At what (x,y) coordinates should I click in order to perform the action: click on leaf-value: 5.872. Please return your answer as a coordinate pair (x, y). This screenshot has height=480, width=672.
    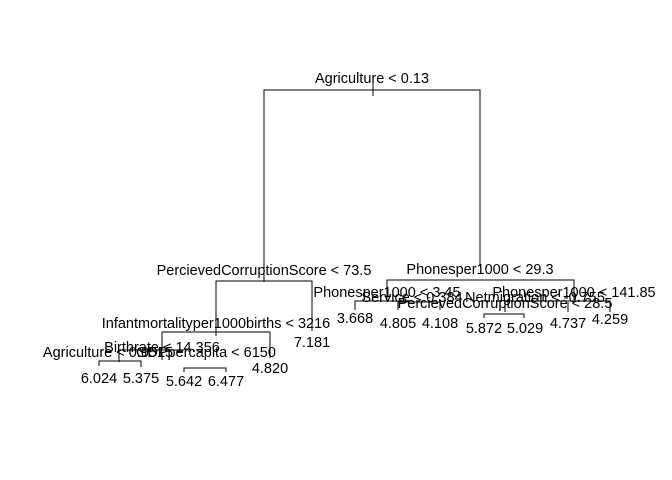
    Looking at the image, I should click on (484, 329).